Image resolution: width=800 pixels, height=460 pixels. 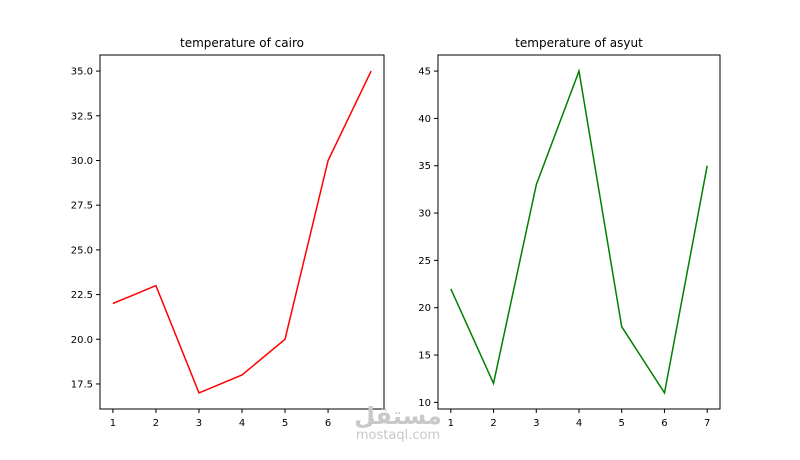 What do you see at coordinates (579, 43) in the screenshot?
I see `chart-title: temperature of asyut` at bounding box center [579, 43].